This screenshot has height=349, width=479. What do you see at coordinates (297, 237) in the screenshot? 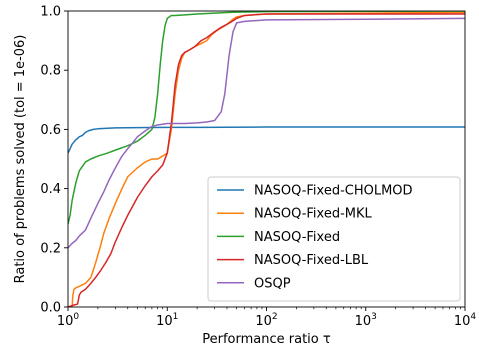
I see `legend-label-2: NASOQ-Fixed` at bounding box center [297, 237].